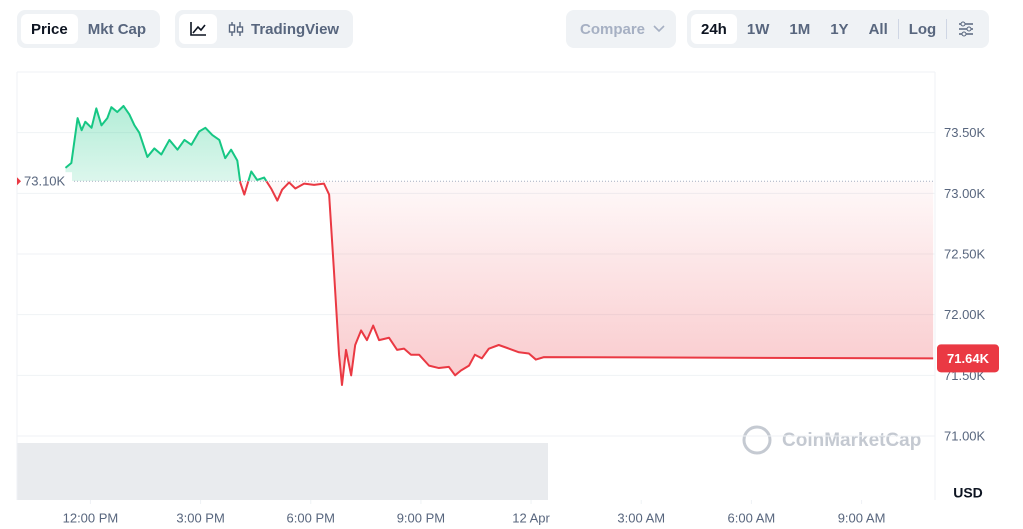 This screenshot has width=1023, height=529. What do you see at coordinates (965, 435) in the screenshot?
I see `y-tick-label: 71.00K` at bounding box center [965, 435].